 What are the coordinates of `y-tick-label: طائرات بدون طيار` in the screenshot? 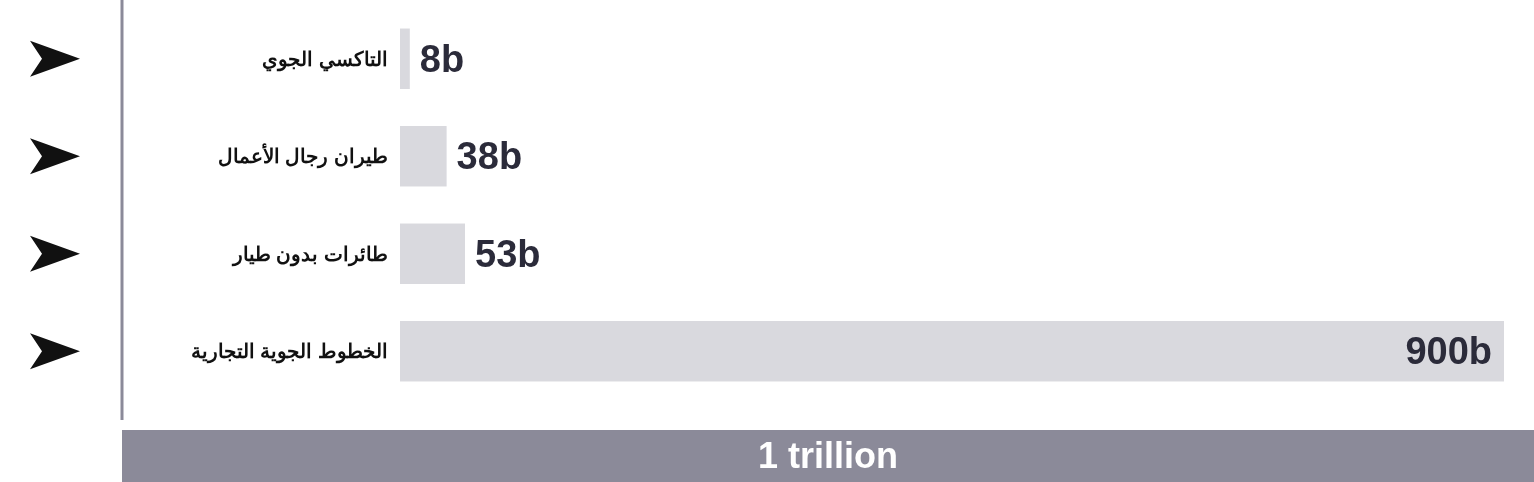 It's located at (309, 254).